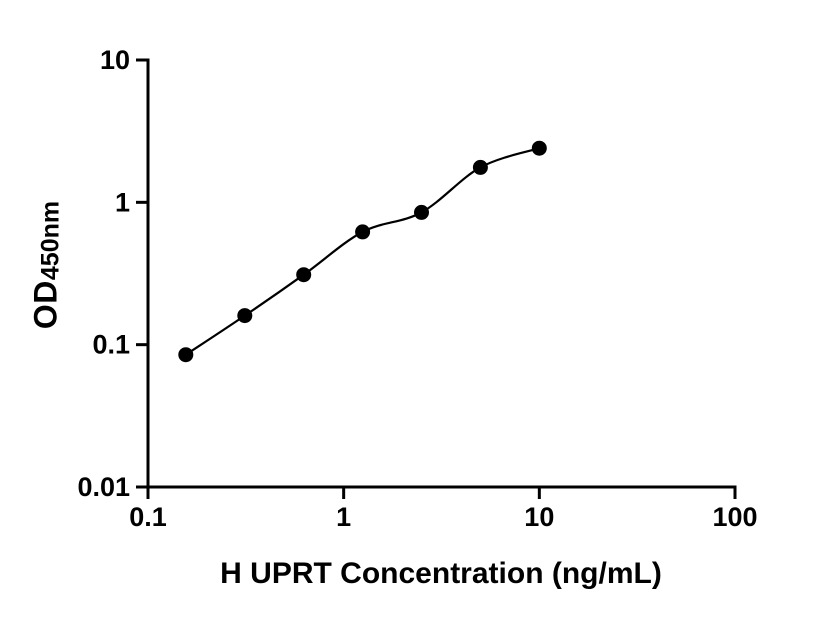 This screenshot has width=816, height=640. I want to click on fit-curve, so click(362, 251).